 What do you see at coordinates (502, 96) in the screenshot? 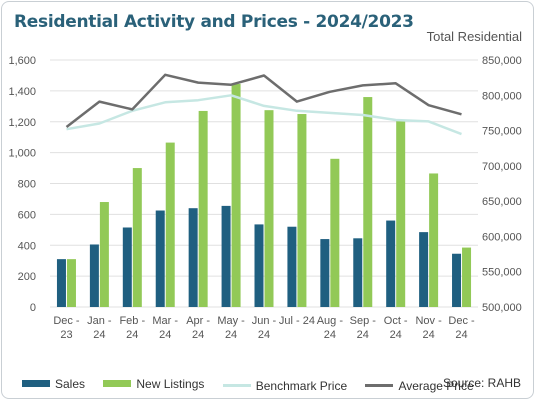
I see `right-axis-tick-label: 800,000` at bounding box center [502, 96].